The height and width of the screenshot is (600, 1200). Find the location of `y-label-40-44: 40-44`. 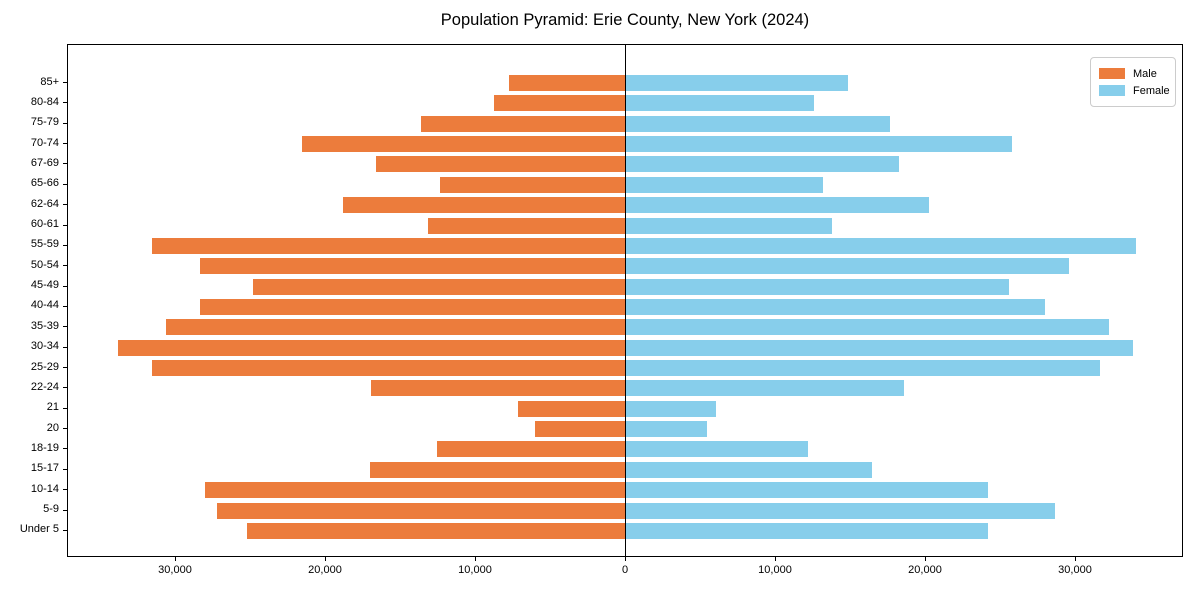

y-label-40-44: 40-44 is located at coordinates (44, 305).